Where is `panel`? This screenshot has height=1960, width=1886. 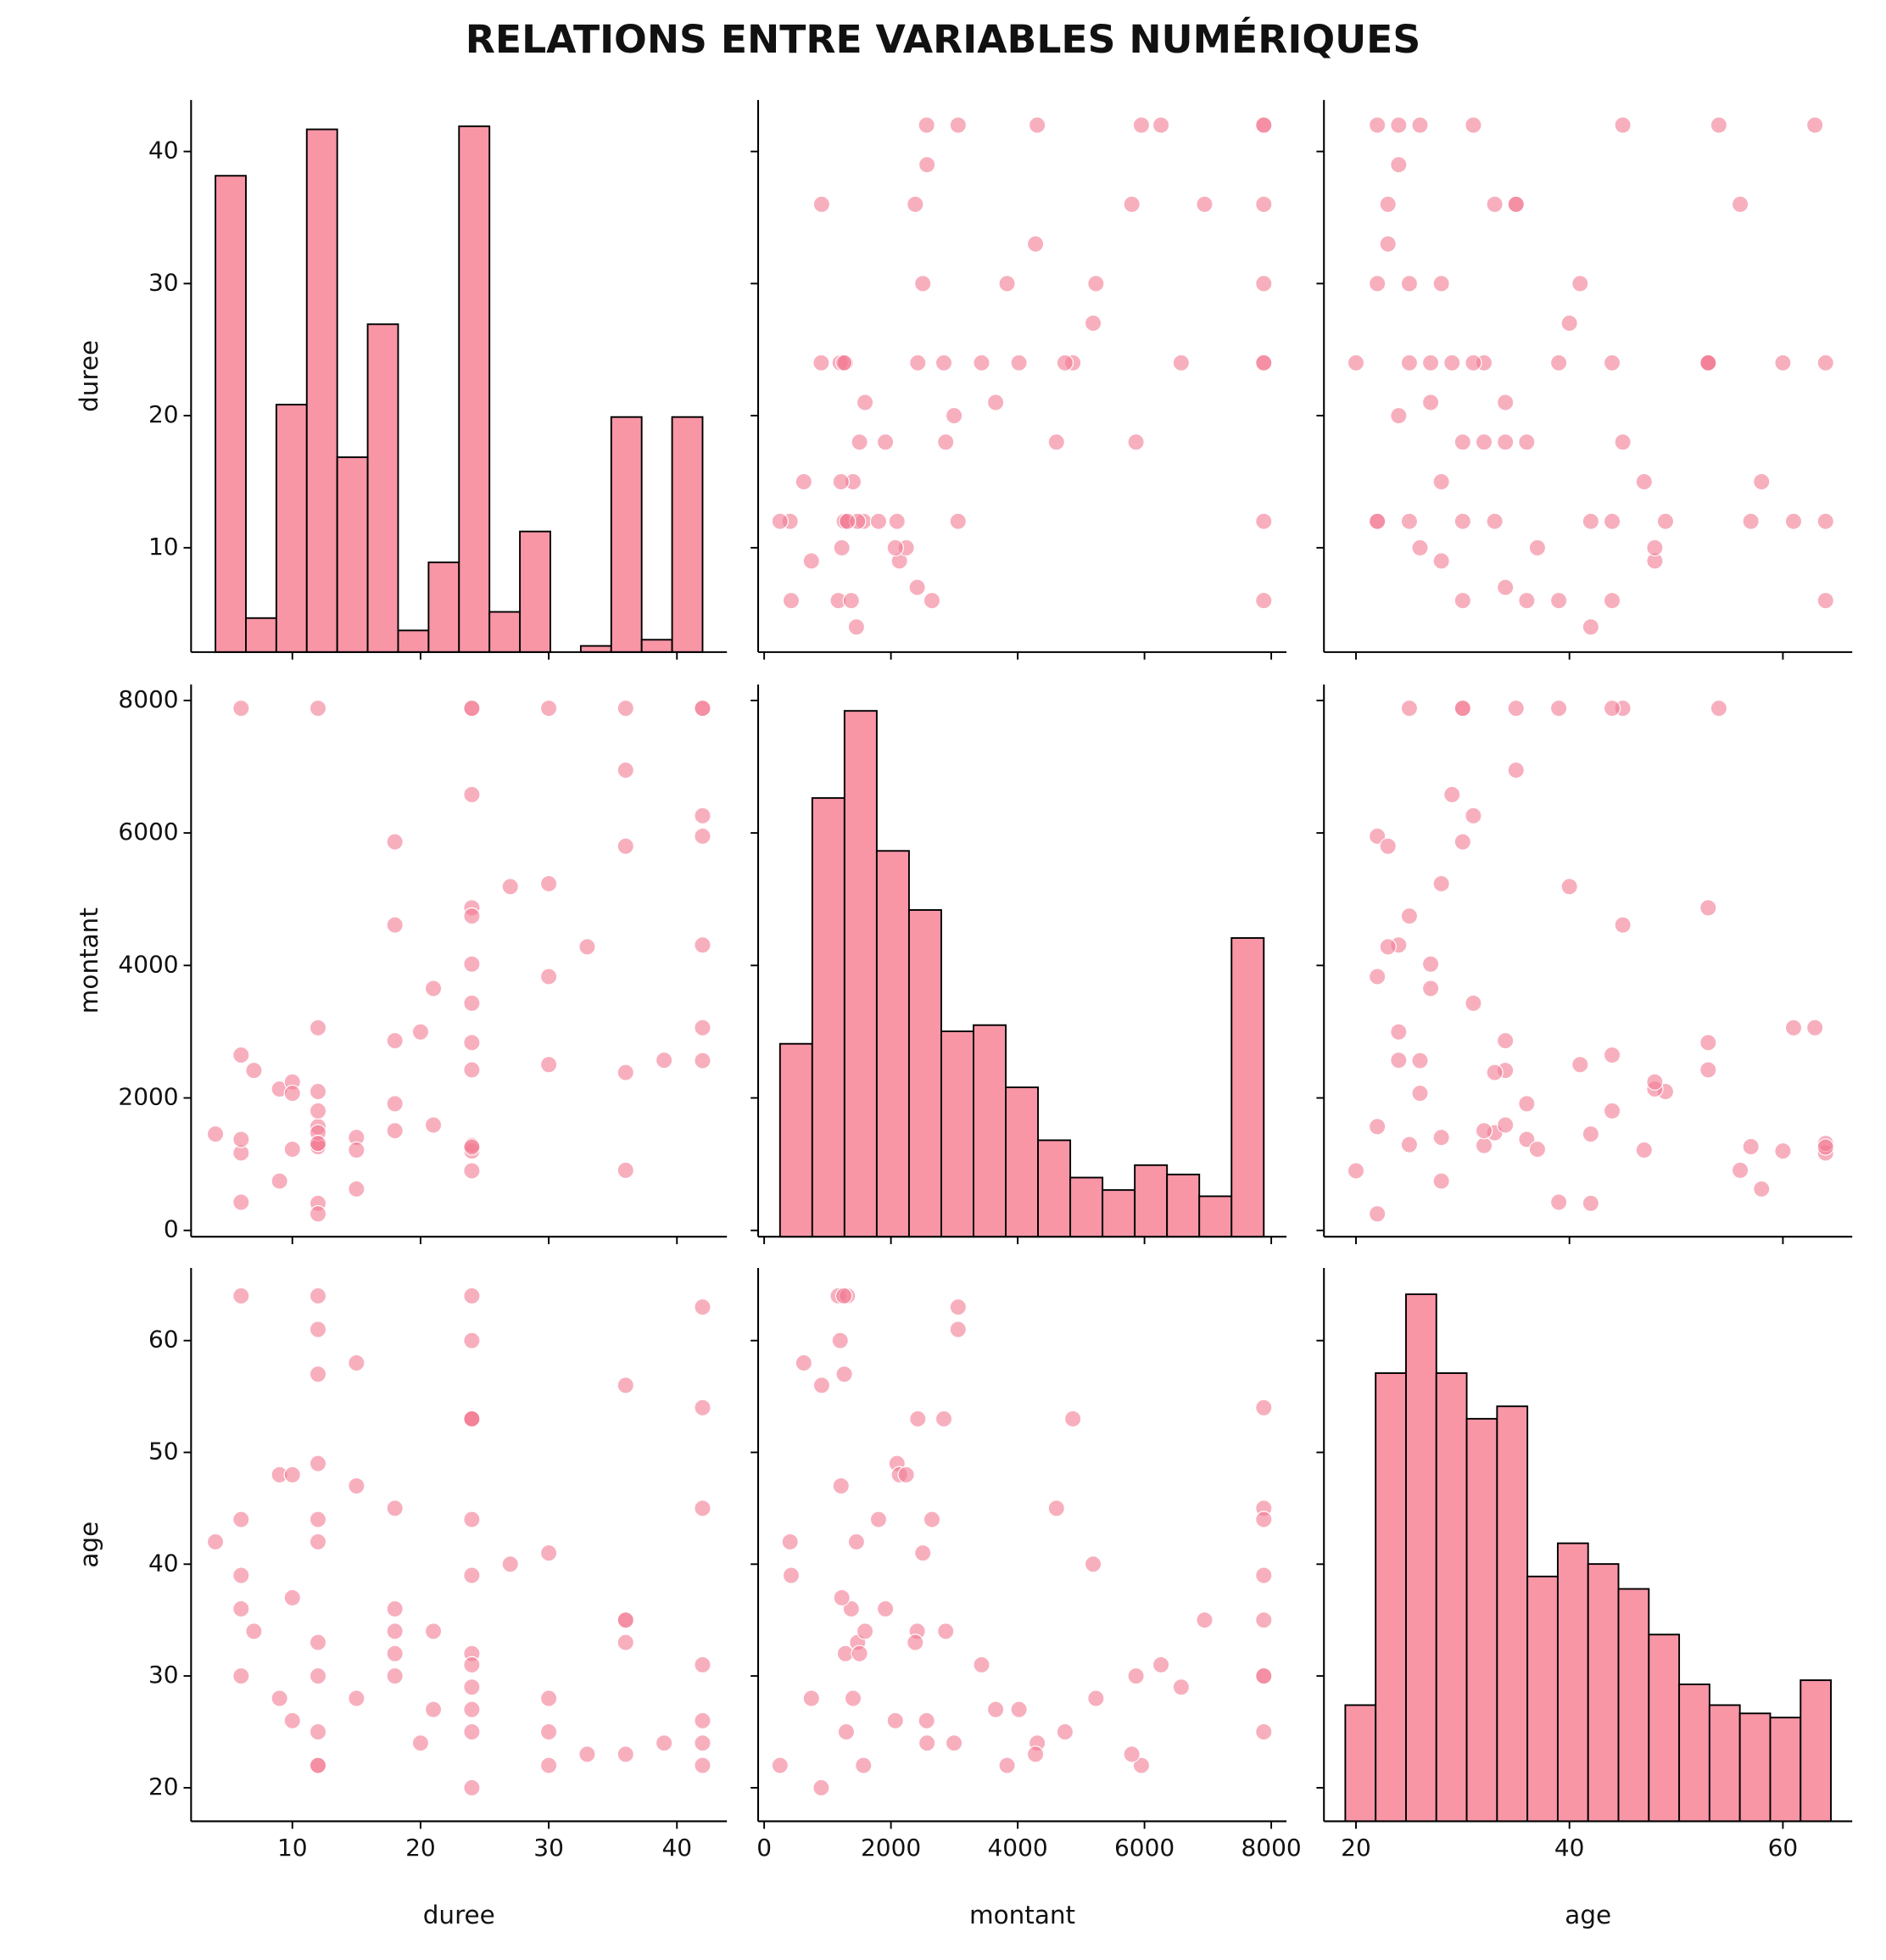
panel is located at coordinates (1584, 380).